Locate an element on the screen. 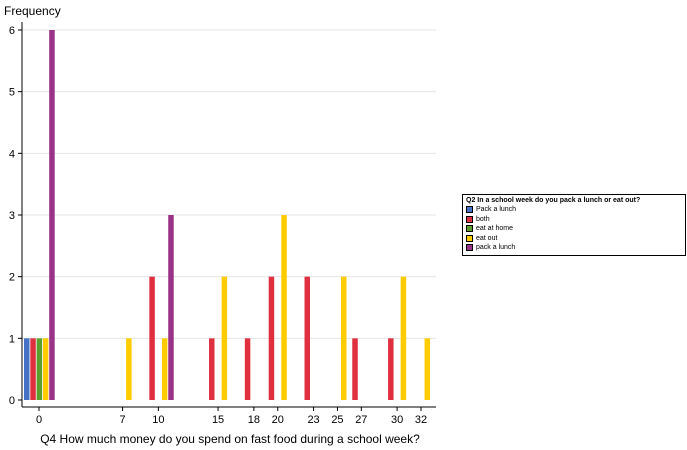  y-tick-label: 2 is located at coordinates (12, 278).